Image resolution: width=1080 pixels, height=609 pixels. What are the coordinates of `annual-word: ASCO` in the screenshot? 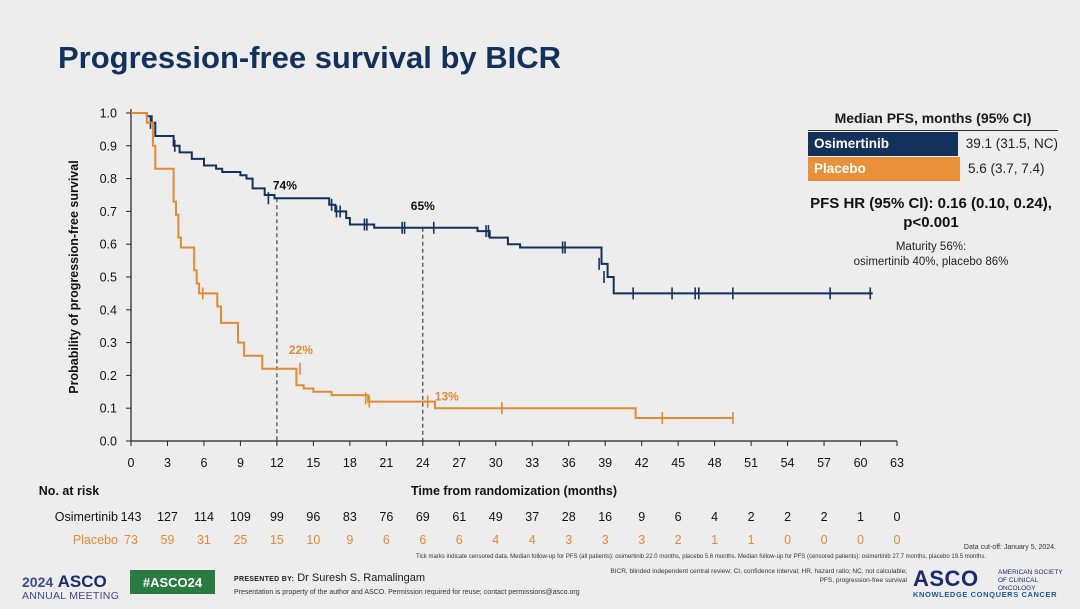 It's located at (82, 581).